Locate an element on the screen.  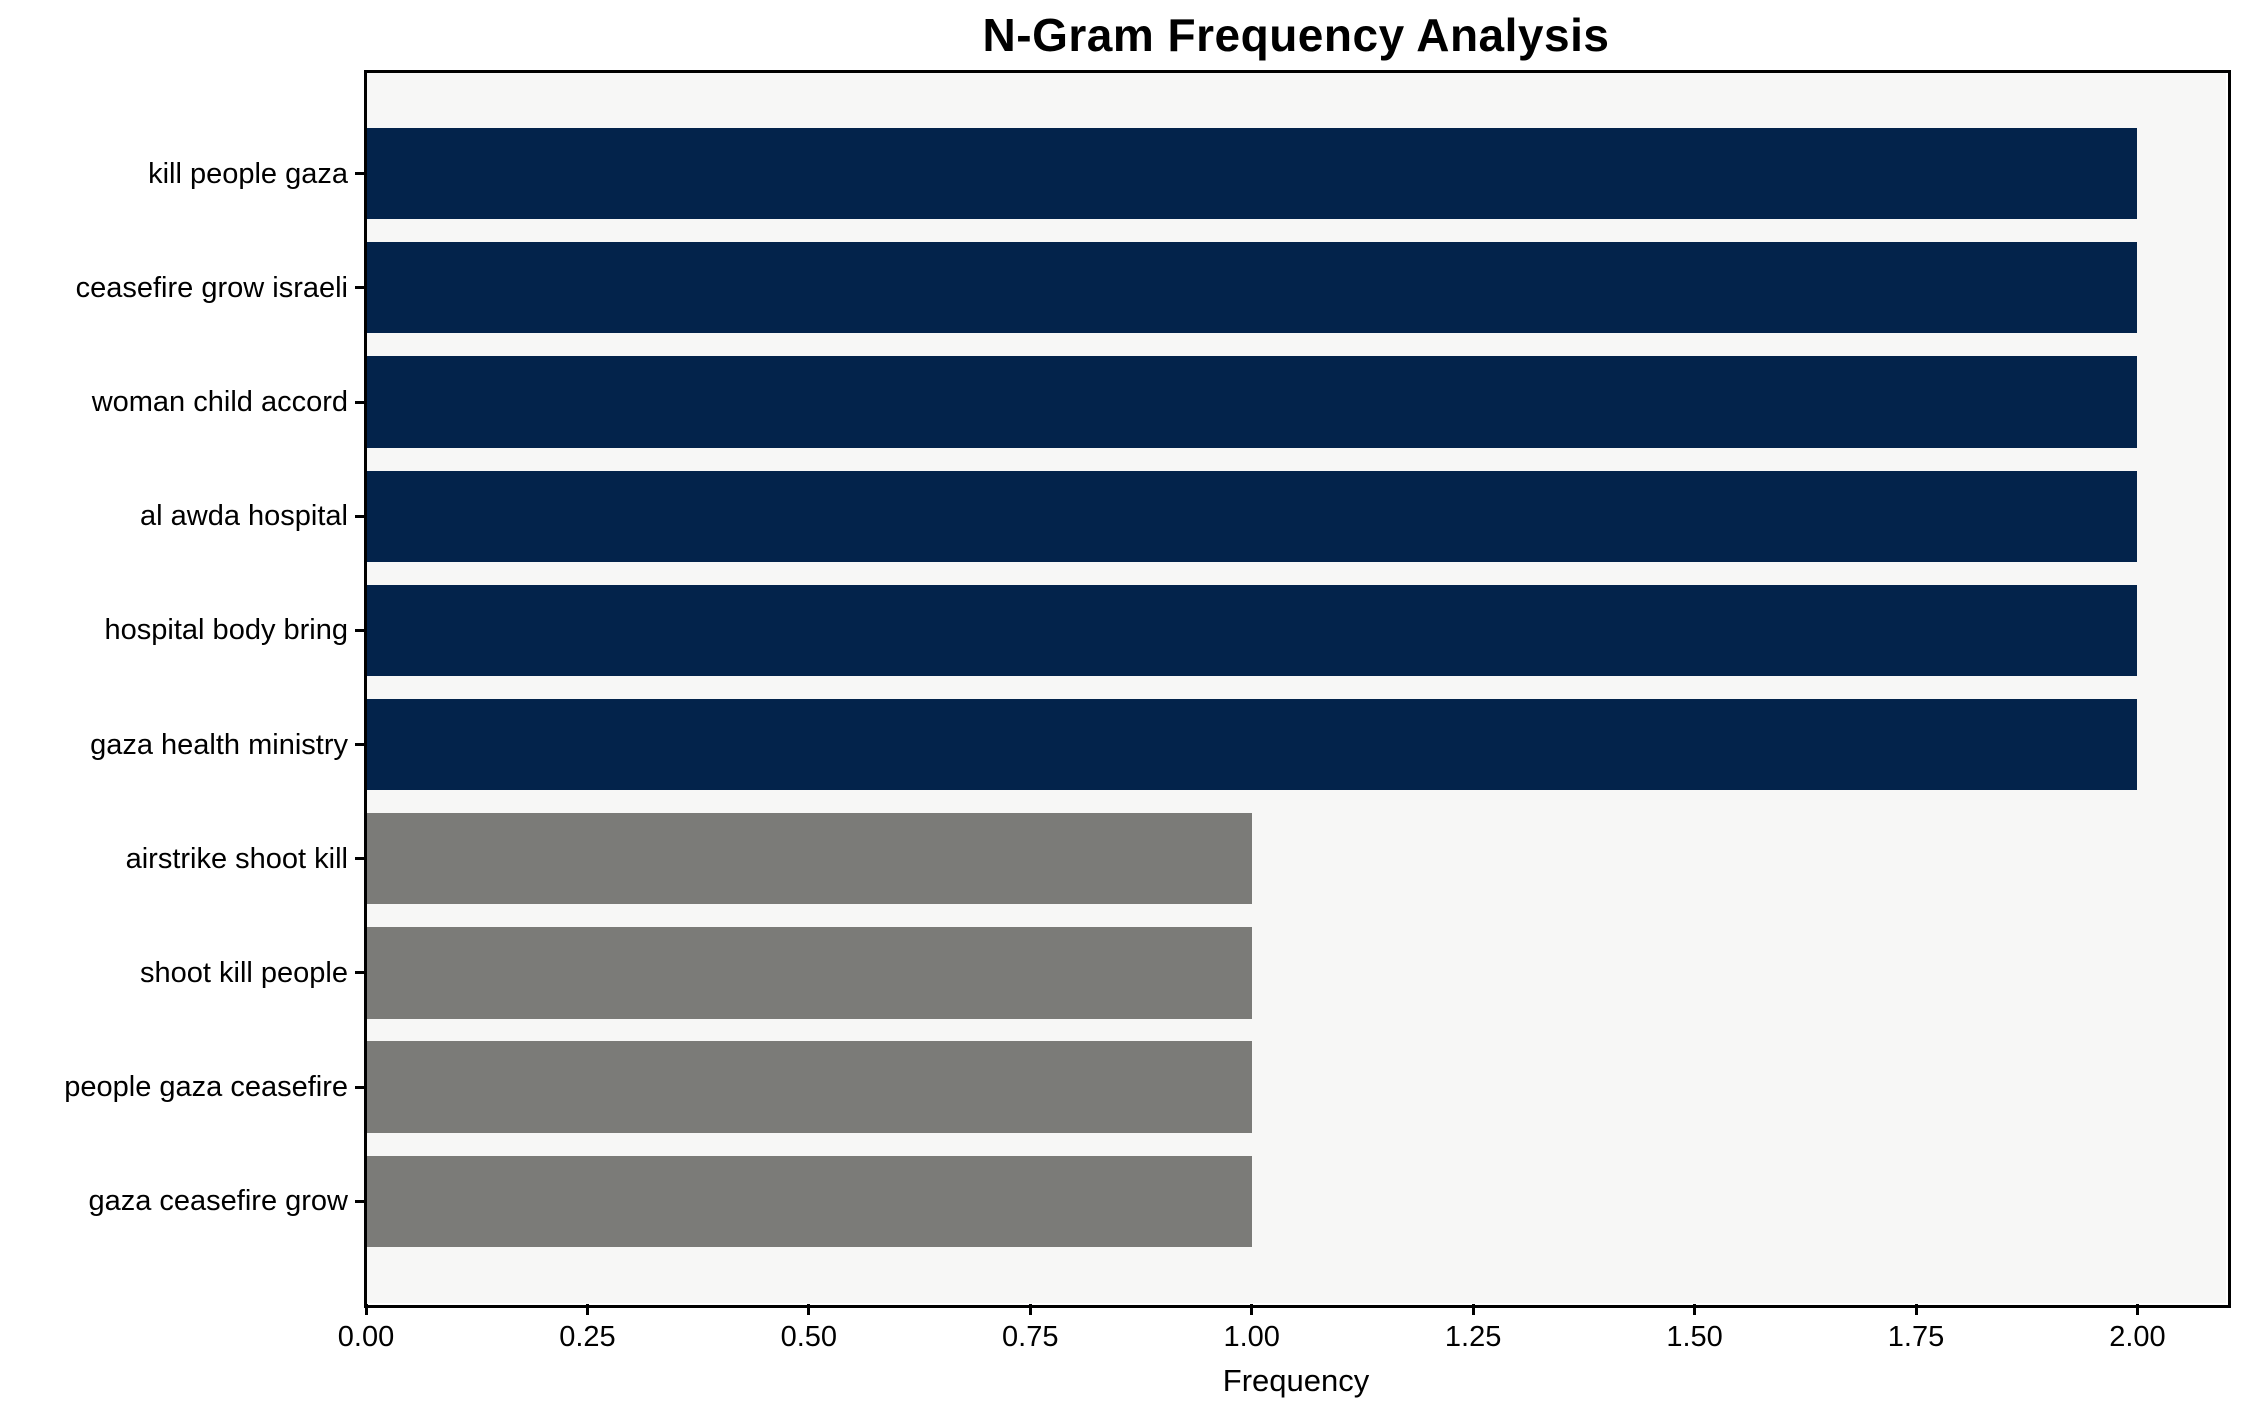
y-tick-label: gaza health ministry is located at coordinates (219, 744).